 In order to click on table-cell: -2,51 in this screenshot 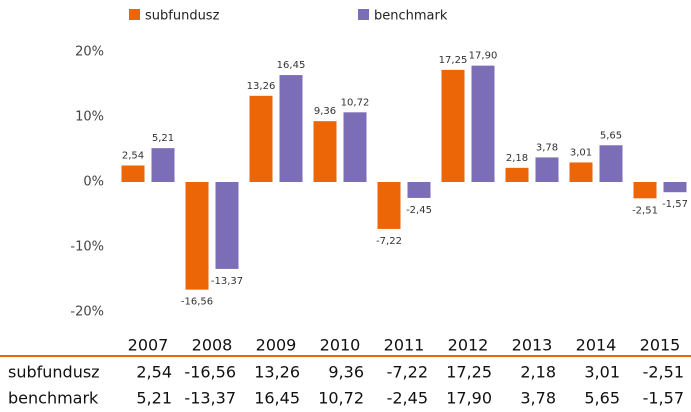, I will do `click(663, 372)`.